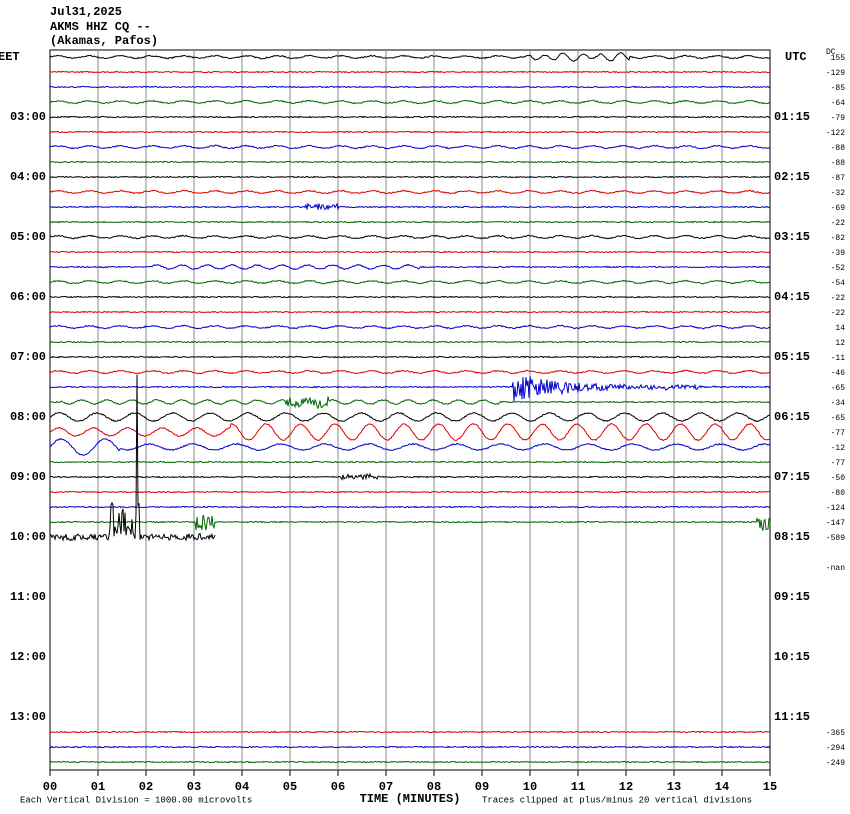  What do you see at coordinates (338, 787) in the screenshot?
I see `x-tick-label: 06` at bounding box center [338, 787].